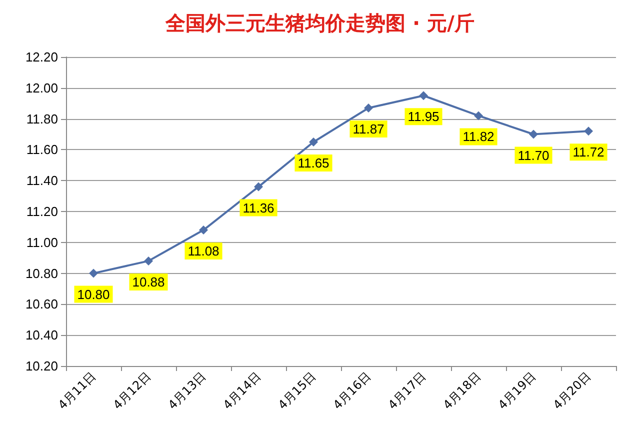  Describe the element at coordinates (424, 116) in the screenshot. I see `data-label: 11.95` at that location.